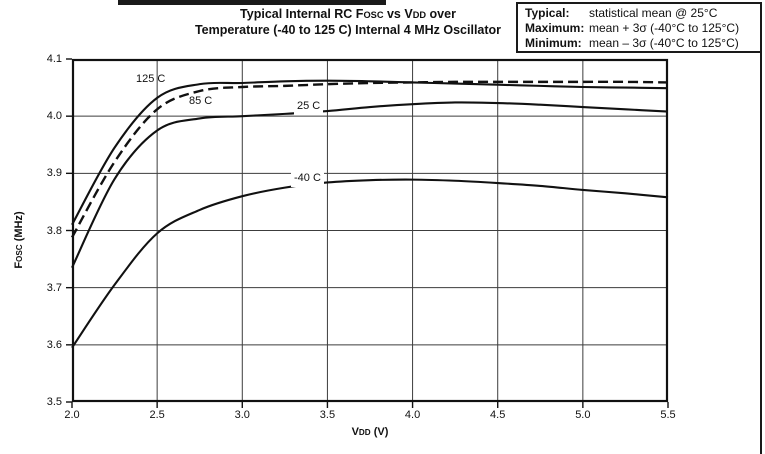  I want to click on legend-key: Maximum:, so click(555, 28).